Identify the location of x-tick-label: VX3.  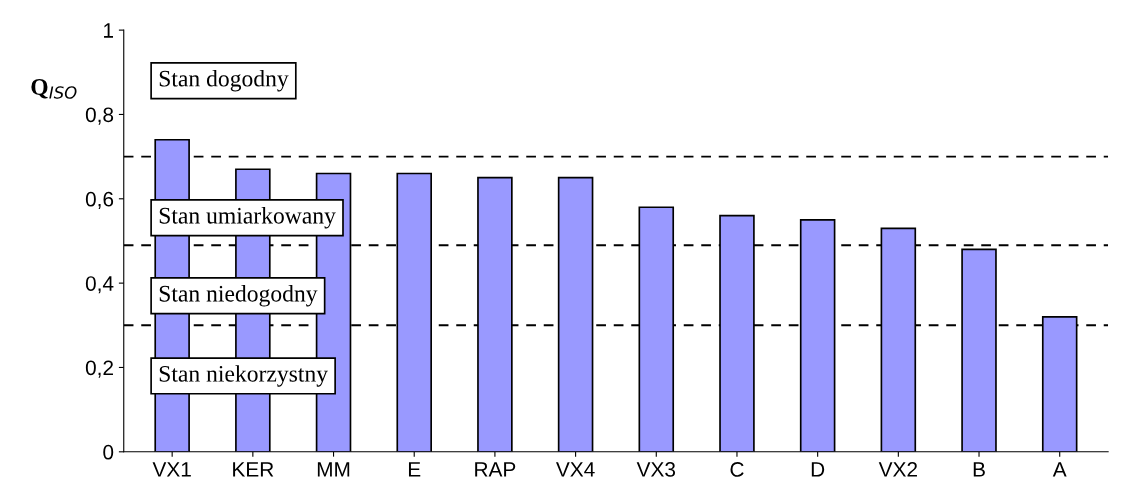
(656, 469).